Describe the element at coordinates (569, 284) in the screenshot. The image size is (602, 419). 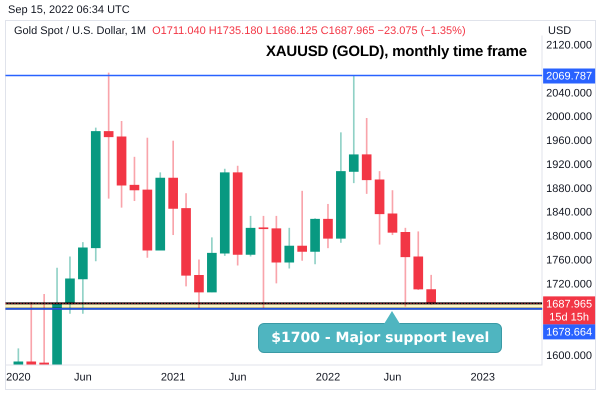
I see `y-tick-label: 1720.000` at that location.